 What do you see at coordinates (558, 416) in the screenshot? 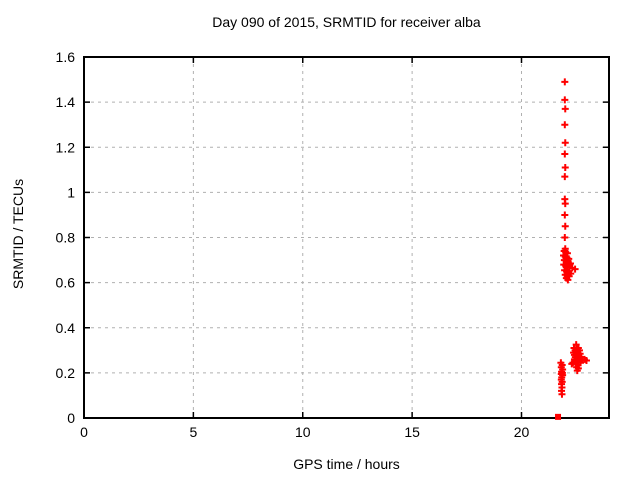
I see `data-point-square` at bounding box center [558, 416].